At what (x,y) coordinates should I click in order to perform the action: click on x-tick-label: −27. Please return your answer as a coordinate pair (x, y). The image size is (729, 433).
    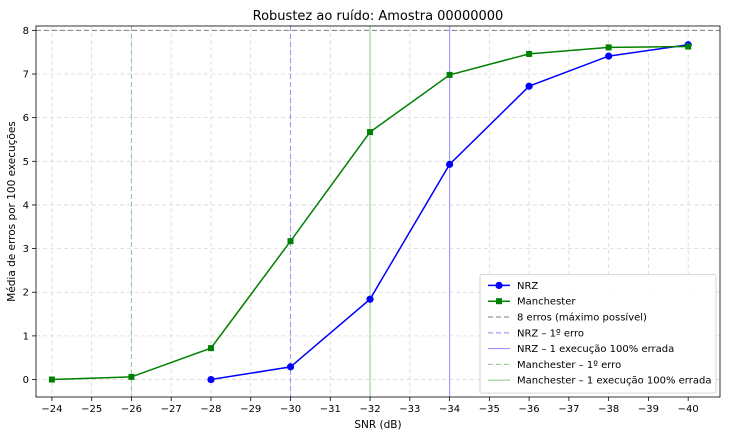
    Looking at the image, I should click on (171, 409).